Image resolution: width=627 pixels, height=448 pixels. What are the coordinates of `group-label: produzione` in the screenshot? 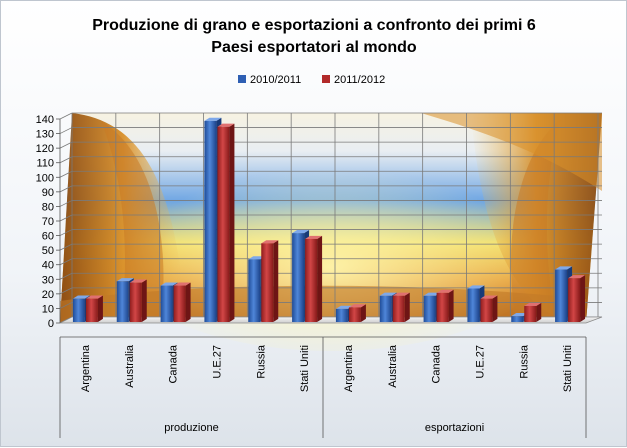 It's located at (191, 428).